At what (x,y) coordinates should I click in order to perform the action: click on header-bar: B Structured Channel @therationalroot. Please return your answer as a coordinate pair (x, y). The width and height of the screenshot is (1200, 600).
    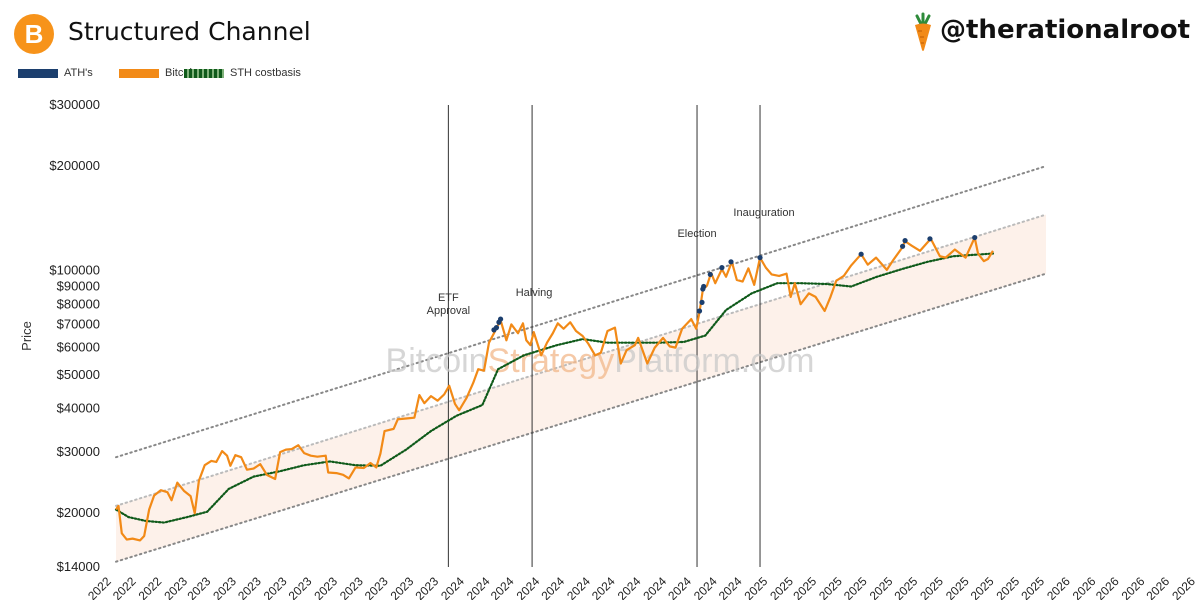
    Looking at the image, I should click on (600, 32).